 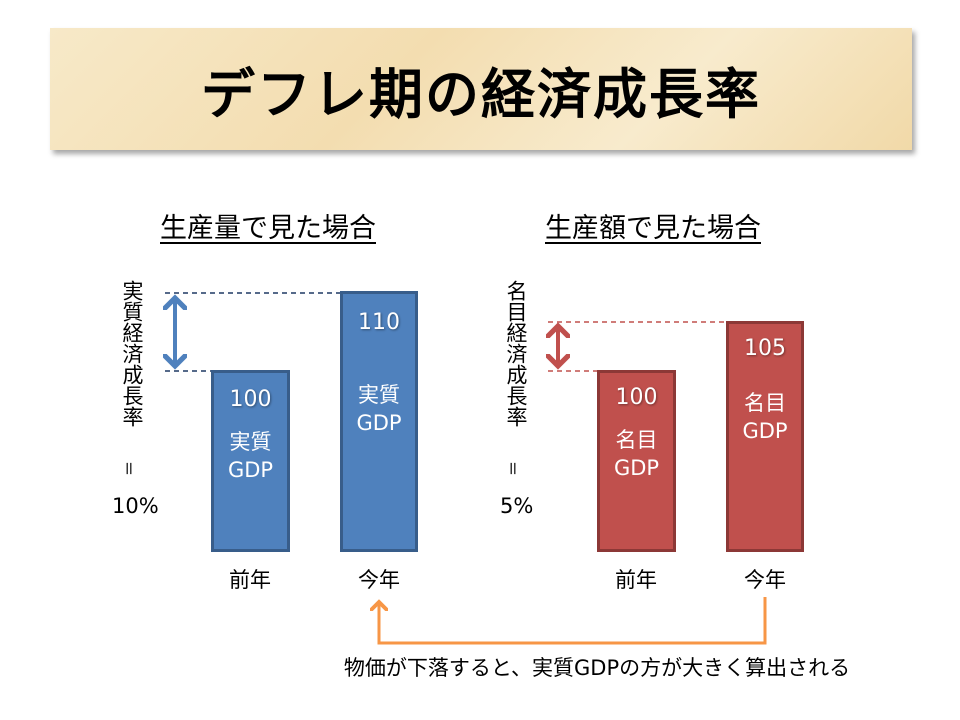 I want to click on left-subtitle: 生産量で見た場合, so click(x=268, y=228).